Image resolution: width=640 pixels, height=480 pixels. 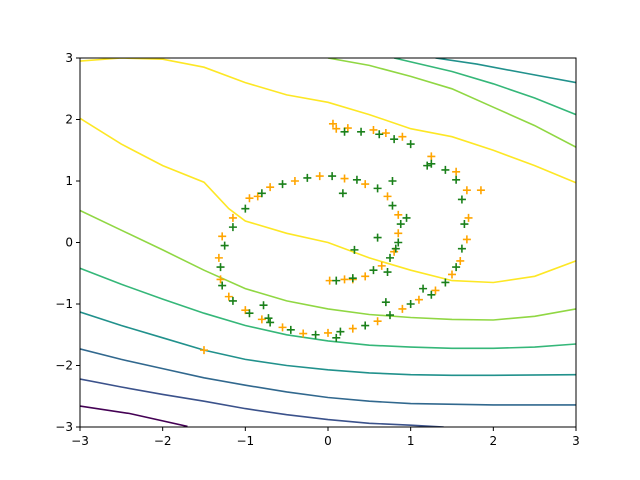 What do you see at coordinates (328, 441) in the screenshot?
I see `x-tick-label: 0` at bounding box center [328, 441].